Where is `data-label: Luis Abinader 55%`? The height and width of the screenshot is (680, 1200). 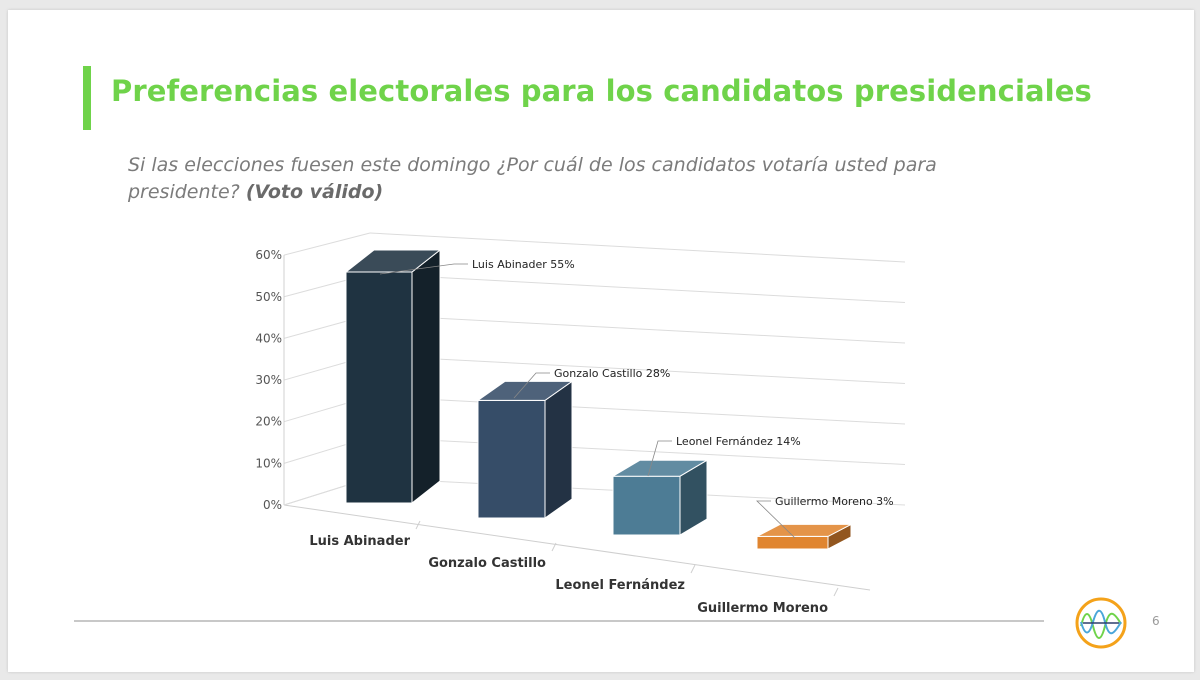 data-label: Luis Abinader 55% is located at coordinates (523, 264).